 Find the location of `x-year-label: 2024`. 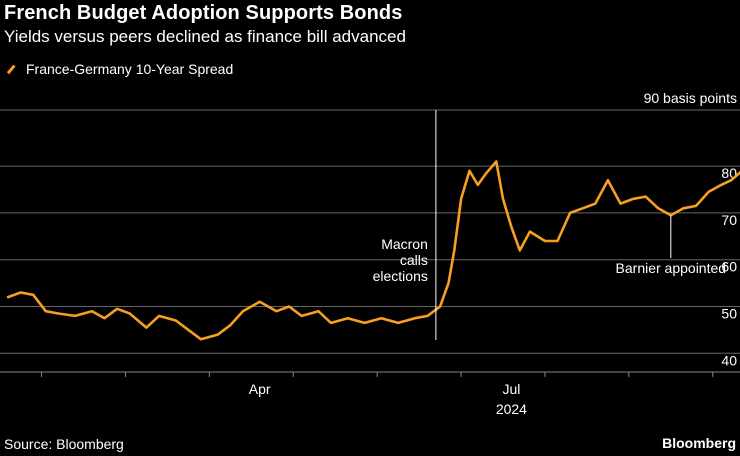

x-year-label: 2024 is located at coordinates (511, 409).